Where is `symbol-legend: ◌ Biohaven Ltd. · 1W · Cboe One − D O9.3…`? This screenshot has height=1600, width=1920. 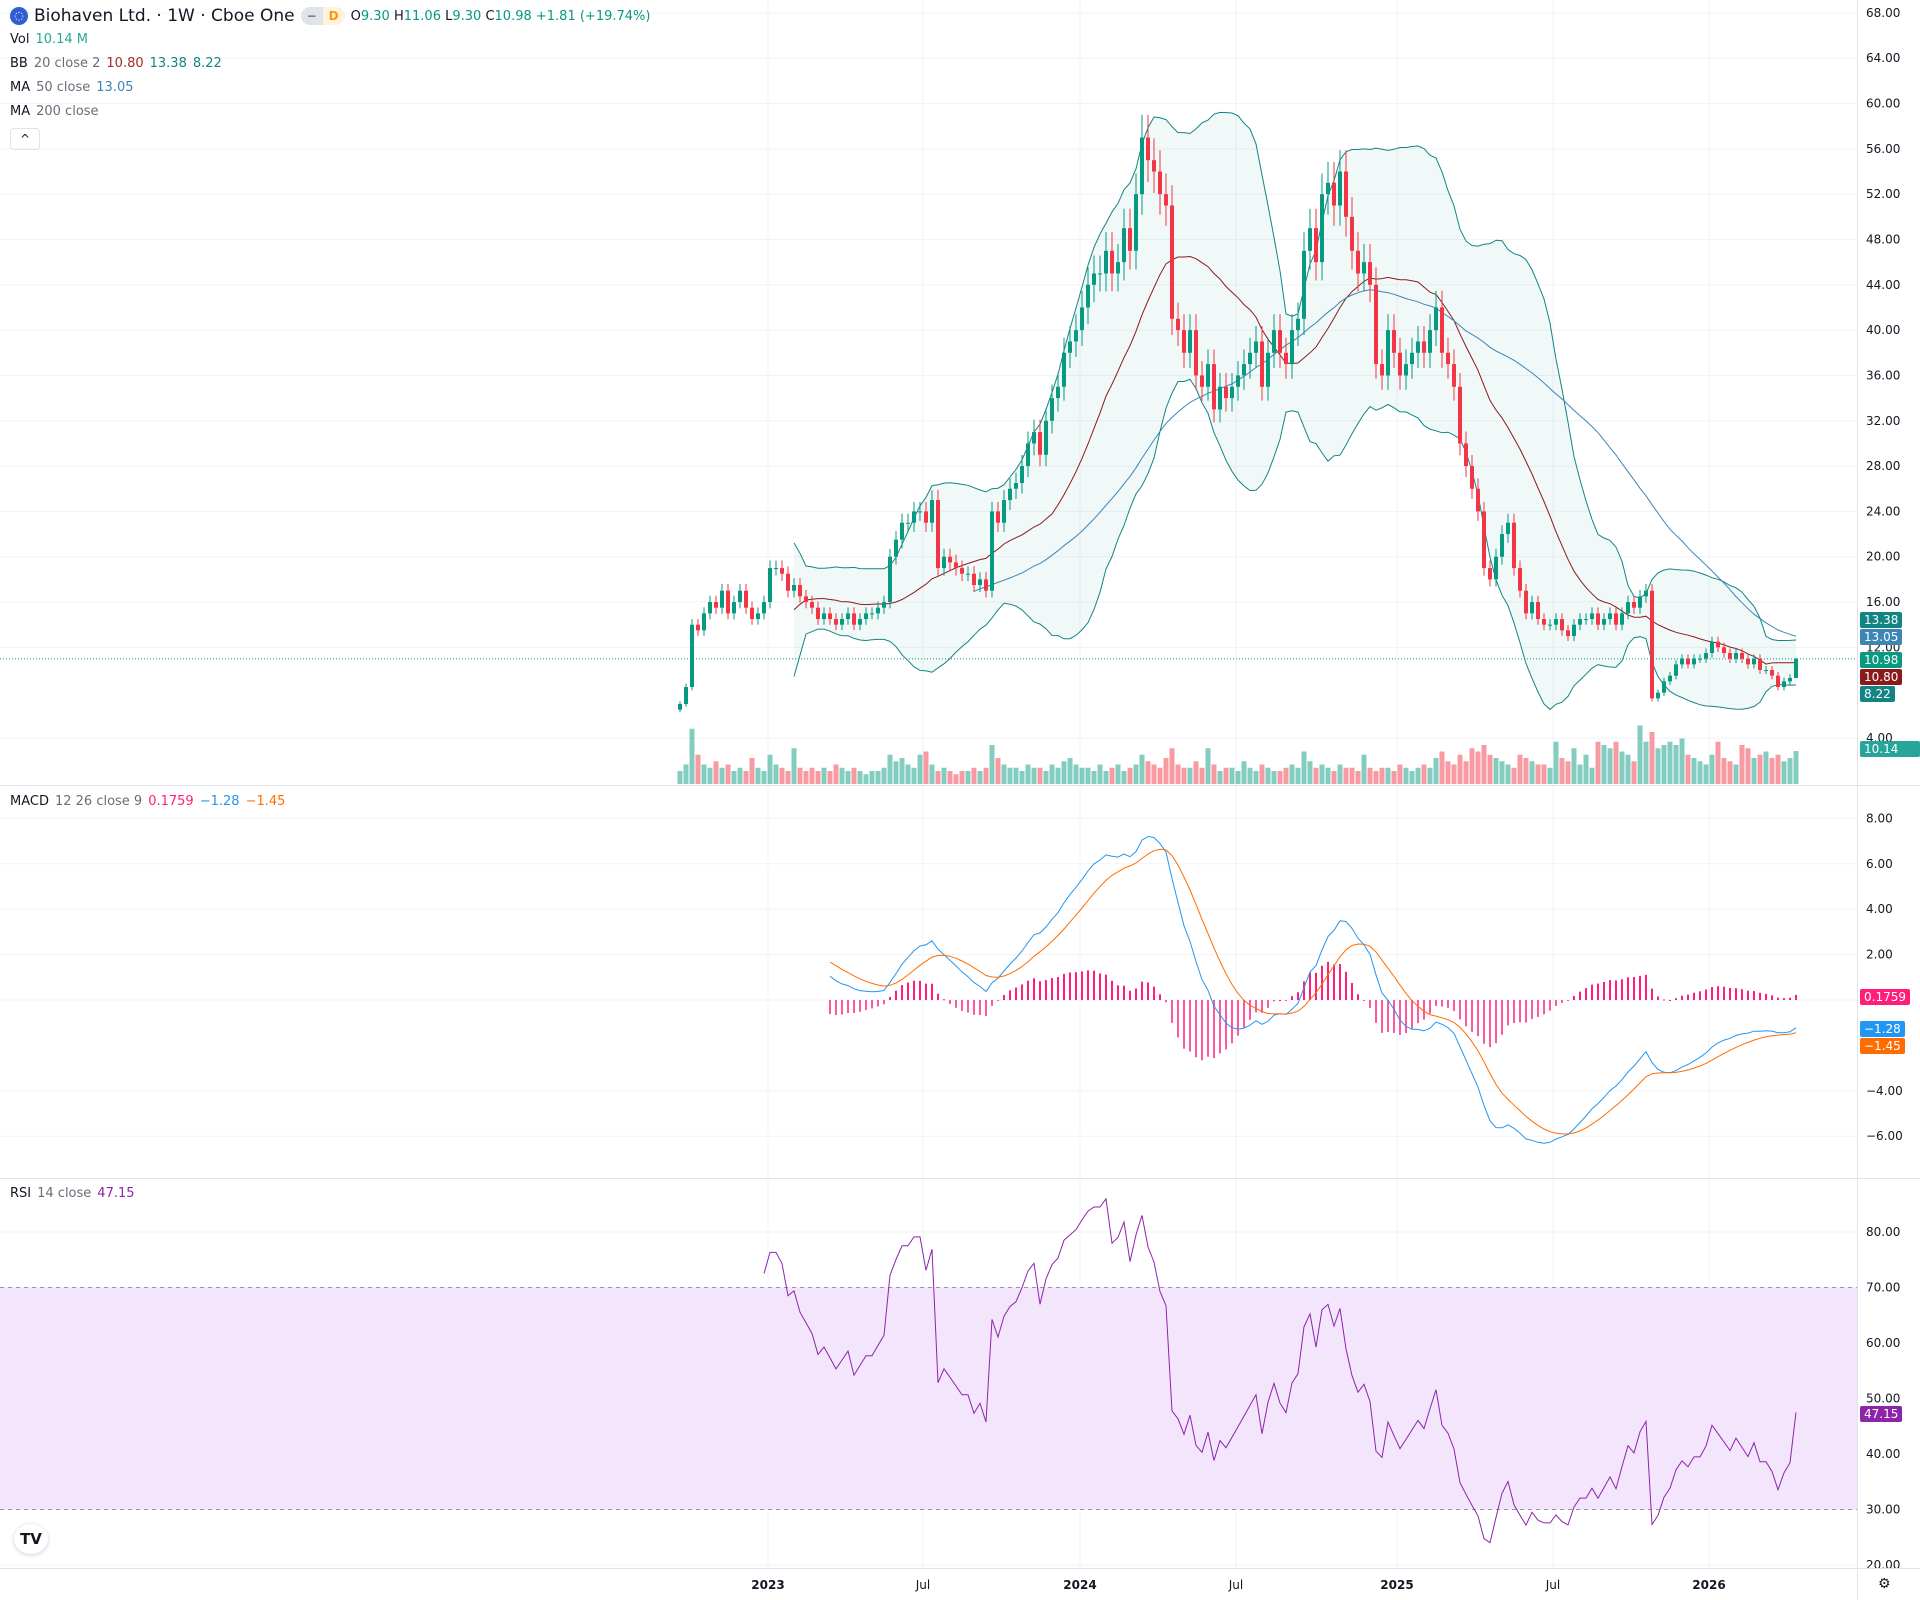 symbol-legend: ◌ Biohaven Ltd. · 1W · Cboe One − D O9.3… is located at coordinates (330, 16).